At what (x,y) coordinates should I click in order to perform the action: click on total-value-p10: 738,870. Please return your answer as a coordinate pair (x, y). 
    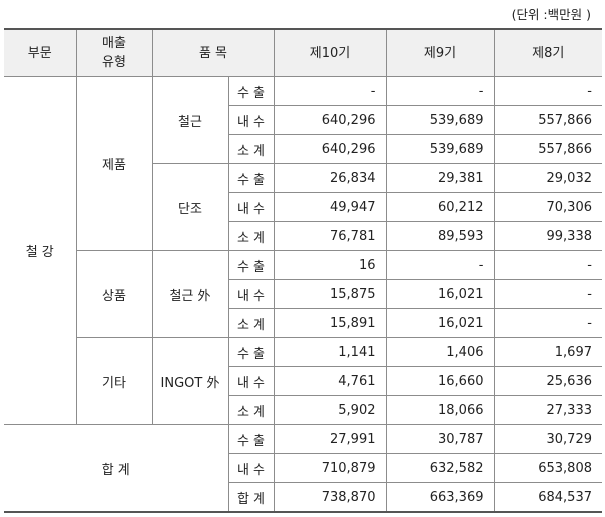
    Looking at the image, I should click on (330, 497).